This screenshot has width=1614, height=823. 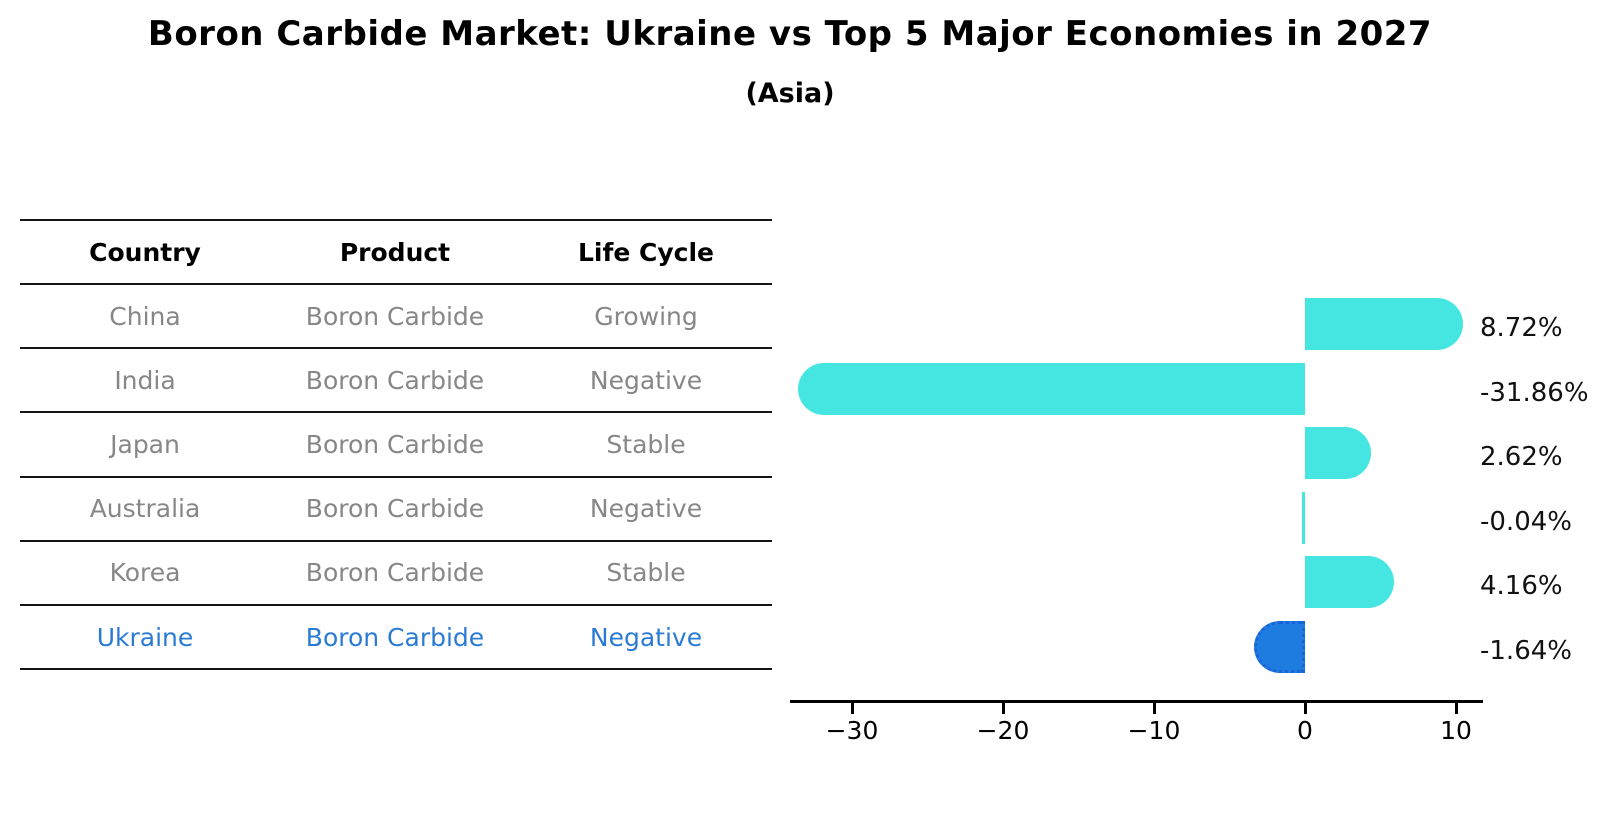 I want to click on cell-country: Japan, so click(x=145, y=444).